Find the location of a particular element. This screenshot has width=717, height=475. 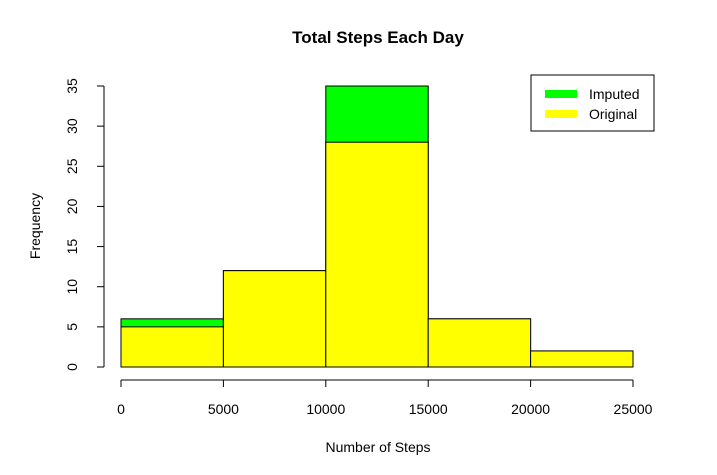

x-tick-label-4: 20000 is located at coordinates (530, 409).